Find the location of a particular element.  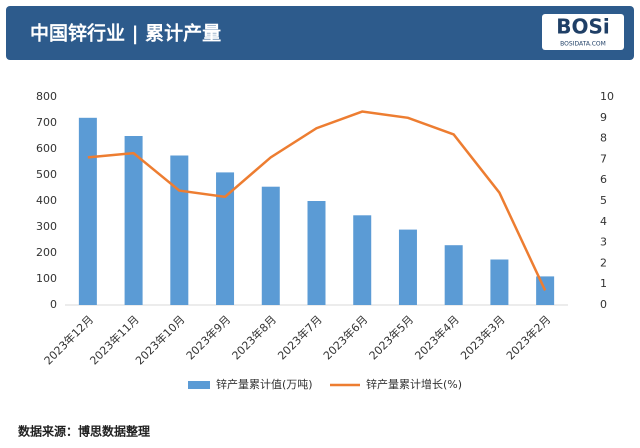

x-tick-label: 2023年6月 is located at coordinates (345, 337).